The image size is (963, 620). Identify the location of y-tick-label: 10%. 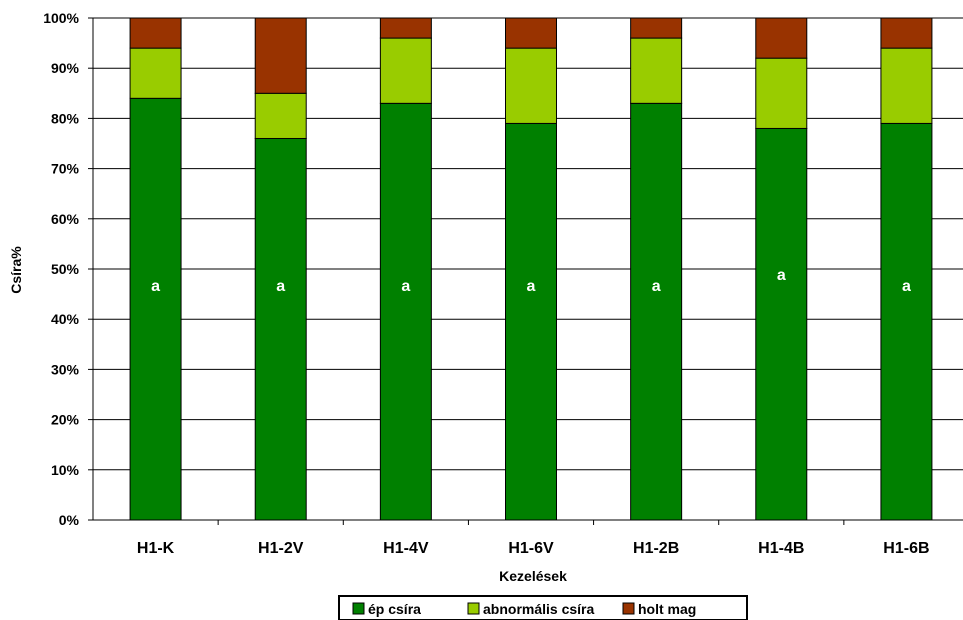
(65, 470).